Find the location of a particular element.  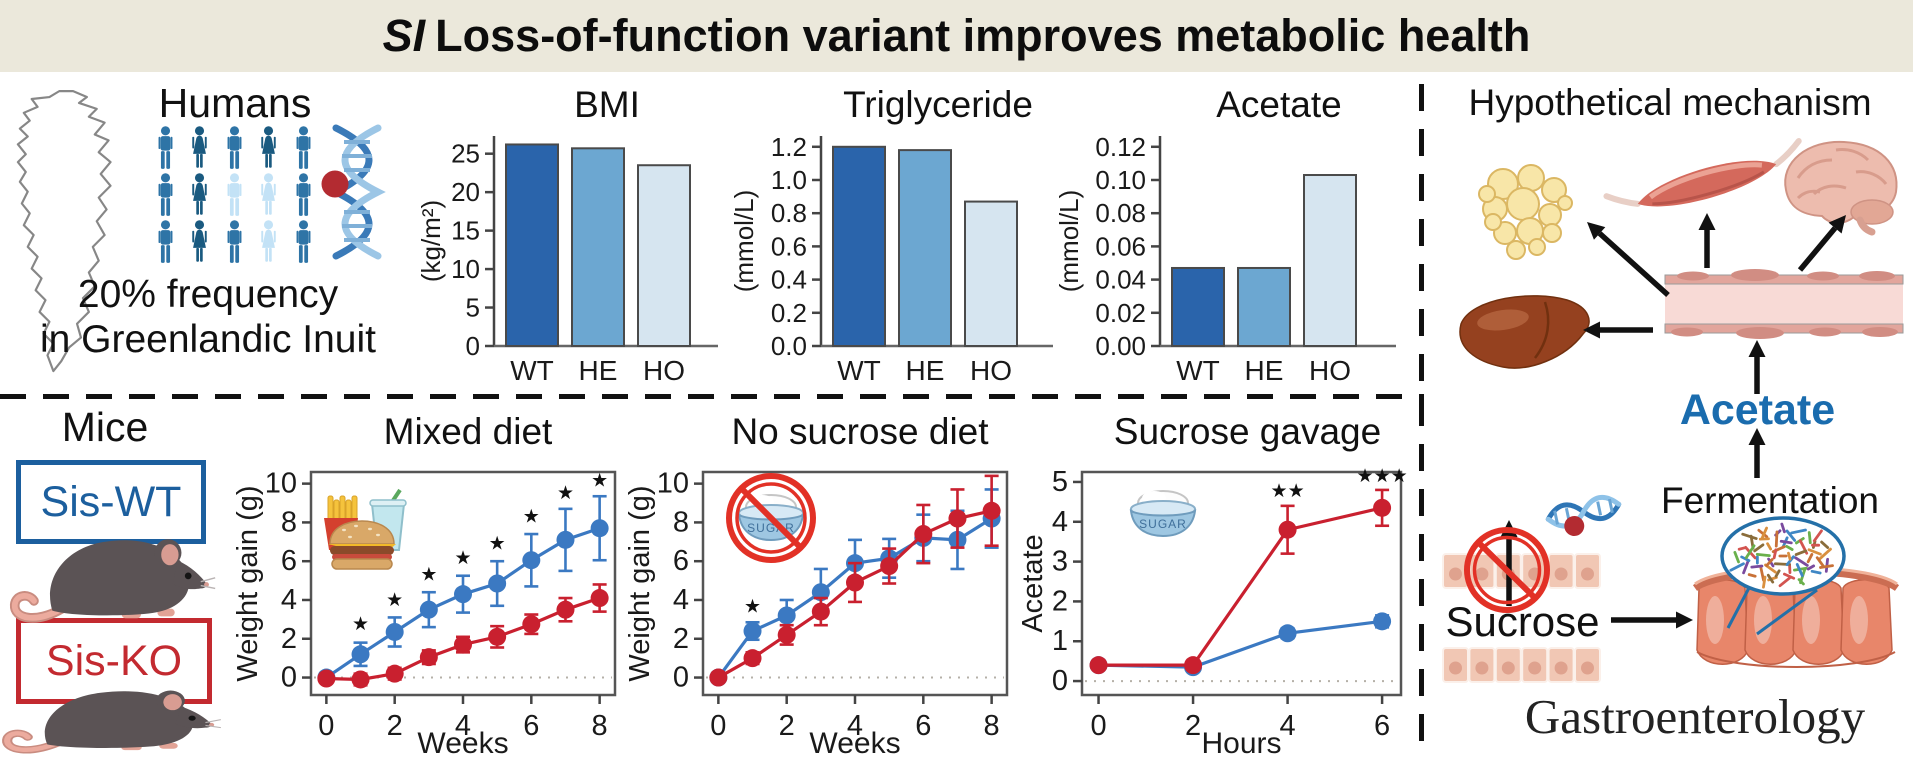

greenland-map-icon is located at coordinates (64, 231).